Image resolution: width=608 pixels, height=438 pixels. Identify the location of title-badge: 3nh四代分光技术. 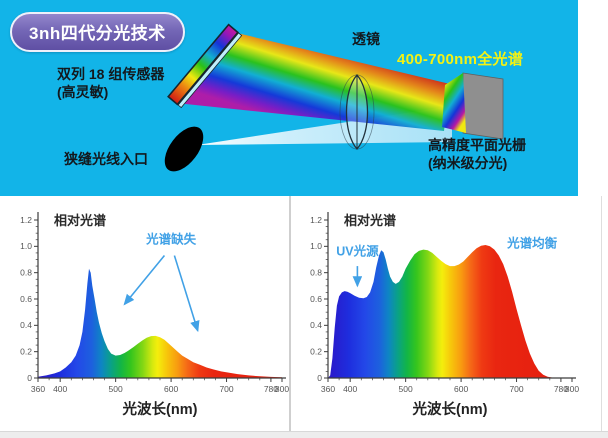
(97, 32).